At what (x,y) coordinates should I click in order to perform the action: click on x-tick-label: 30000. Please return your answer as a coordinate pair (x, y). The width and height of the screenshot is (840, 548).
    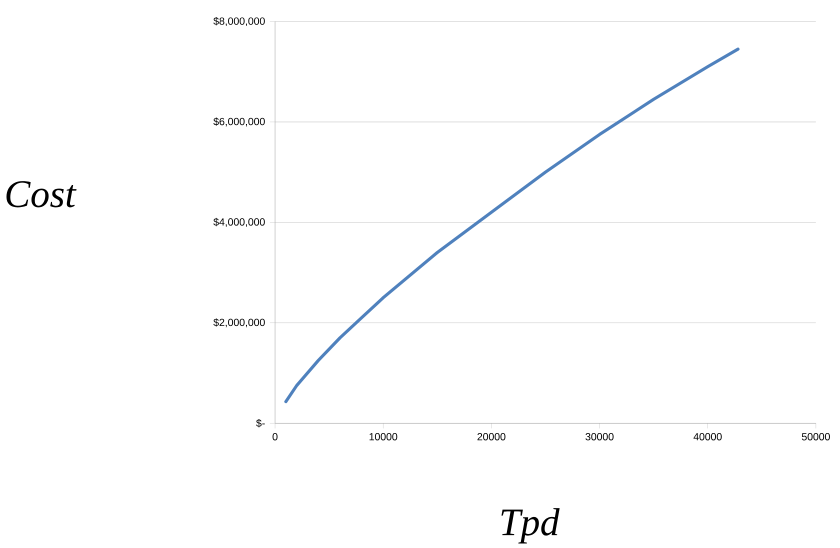
    Looking at the image, I should click on (600, 436).